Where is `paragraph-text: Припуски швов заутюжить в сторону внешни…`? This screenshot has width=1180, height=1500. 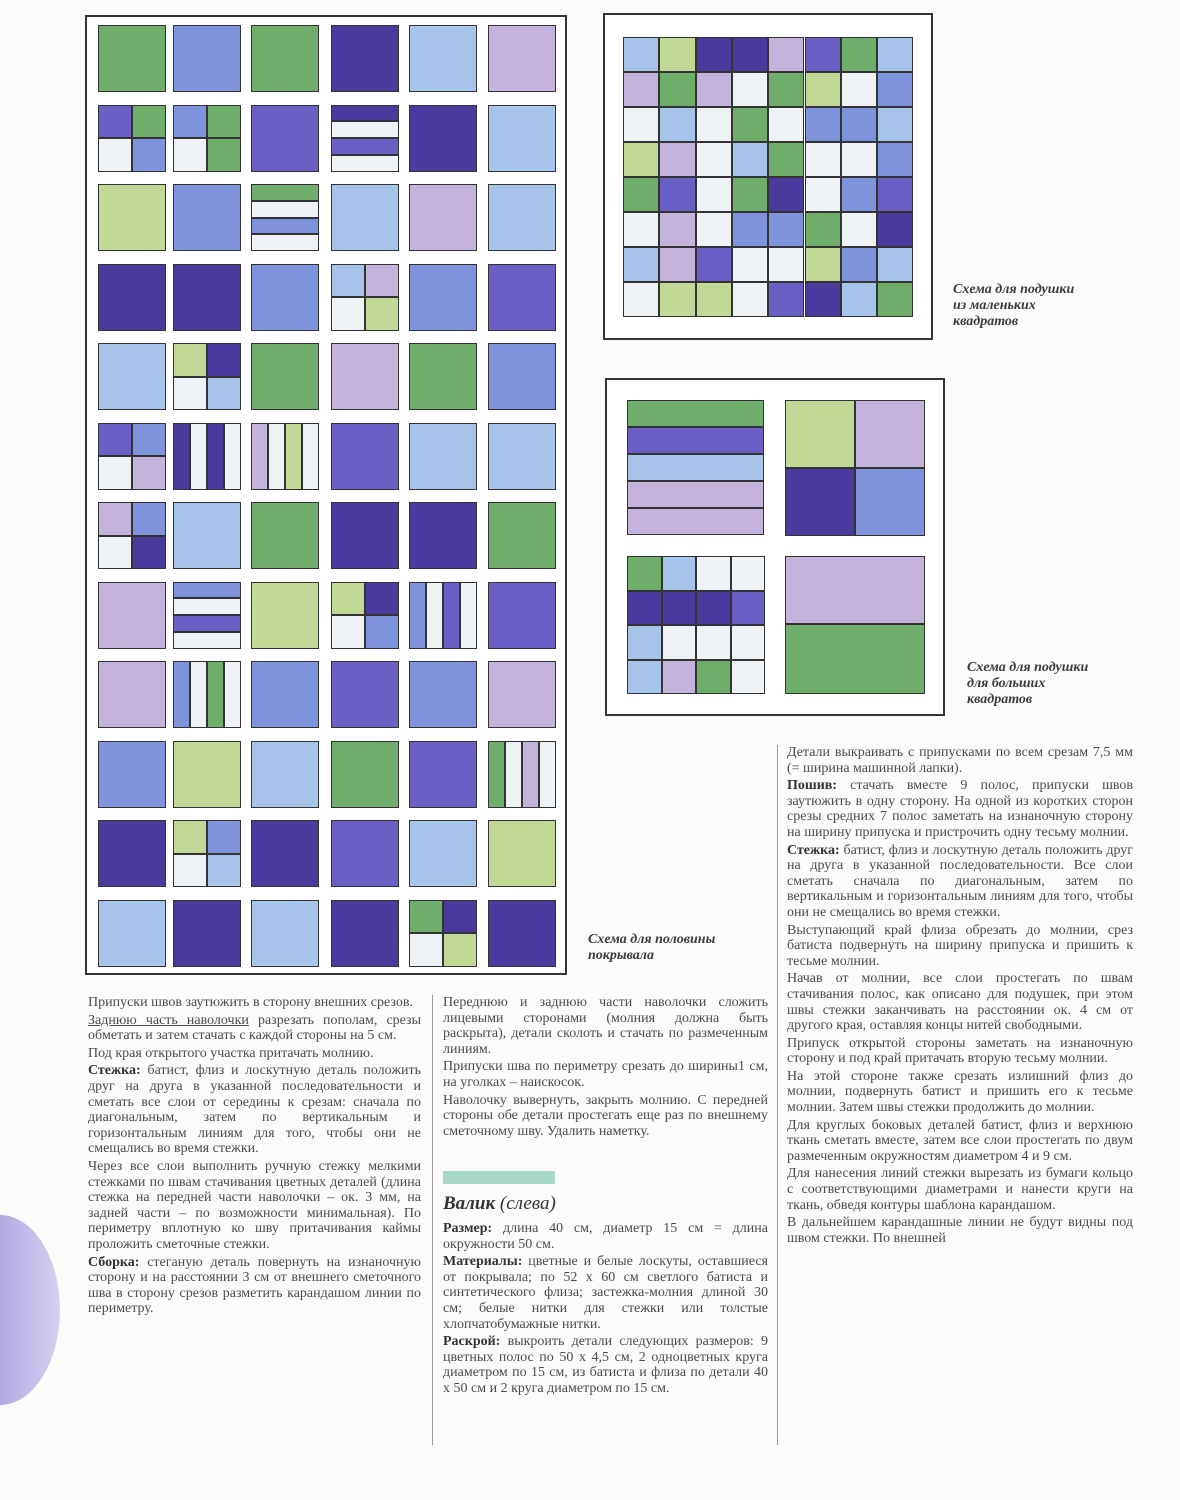
paragraph-text: Припуски швов заутюжить в сторону внешни… is located at coordinates (250, 1002).